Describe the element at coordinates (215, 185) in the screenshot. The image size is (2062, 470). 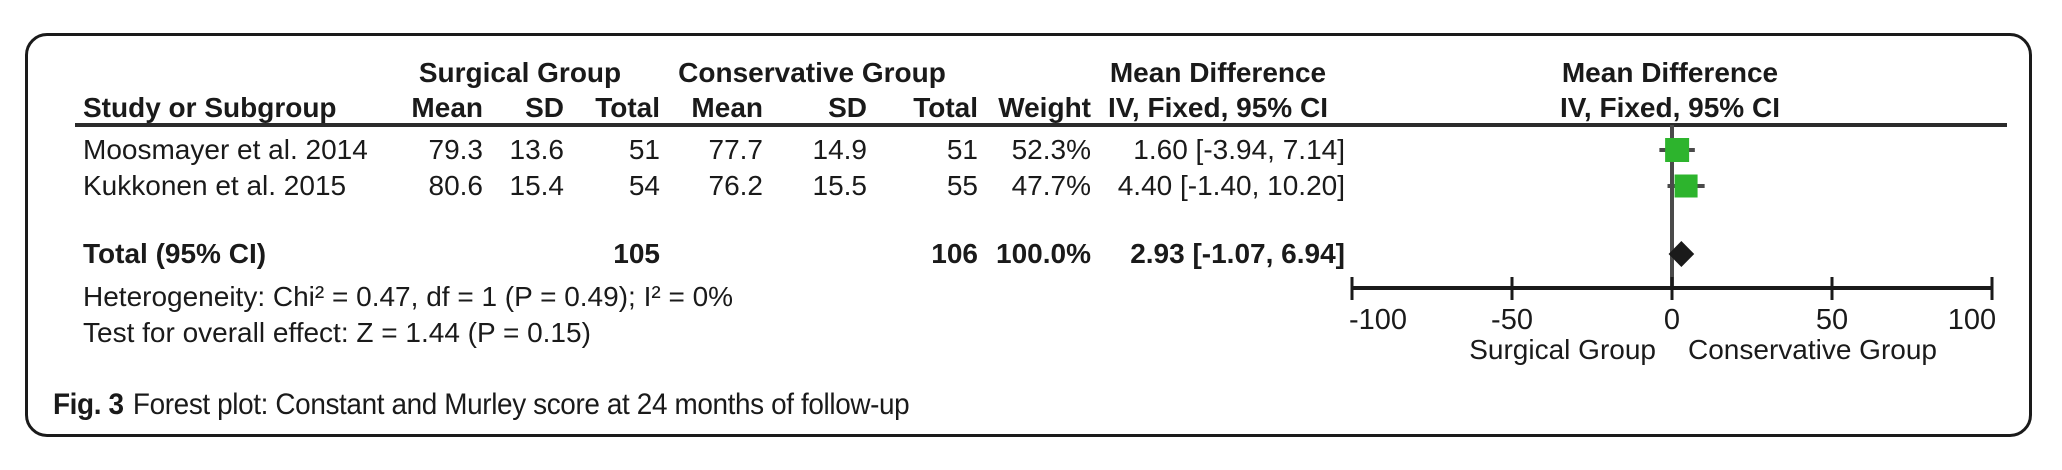
I see `table-row-study: Kukkonen et al. 2015` at that location.